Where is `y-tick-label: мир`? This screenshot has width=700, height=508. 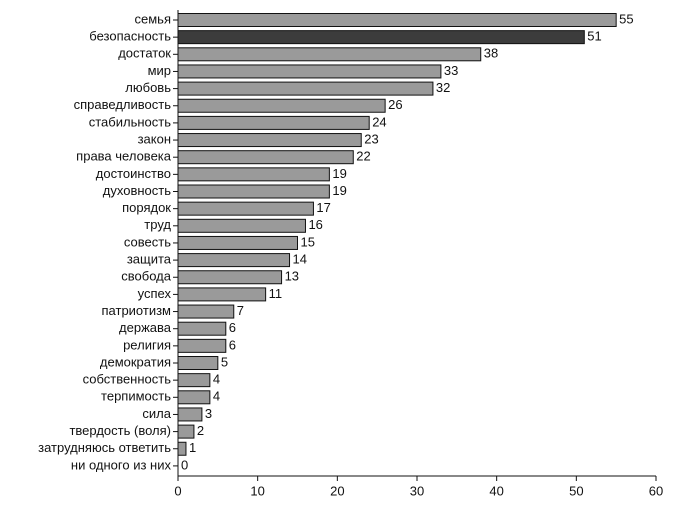 y-tick-label: мир is located at coordinates (159, 70).